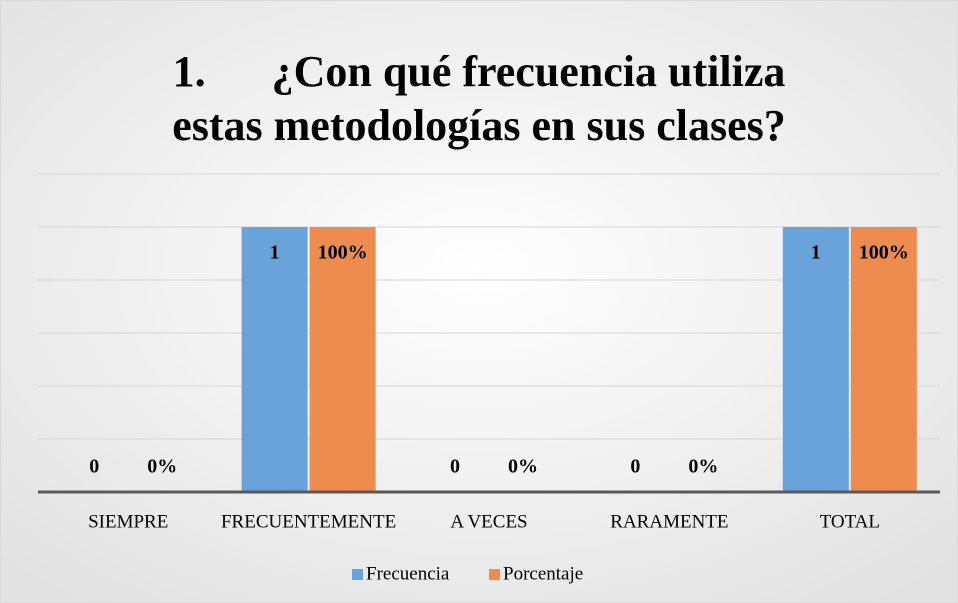  I want to click on chart-title: estas metodologías en sus clases?, so click(479, 125).